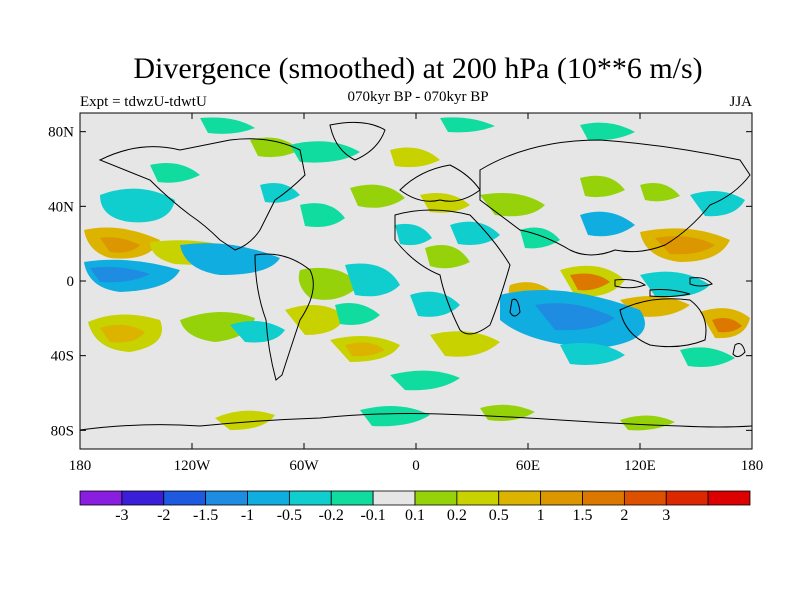  What do you see at coordinates (193, 466) in the screenshot?
I see `lon-tick-label: 120W` at bounding box center [193, 466].